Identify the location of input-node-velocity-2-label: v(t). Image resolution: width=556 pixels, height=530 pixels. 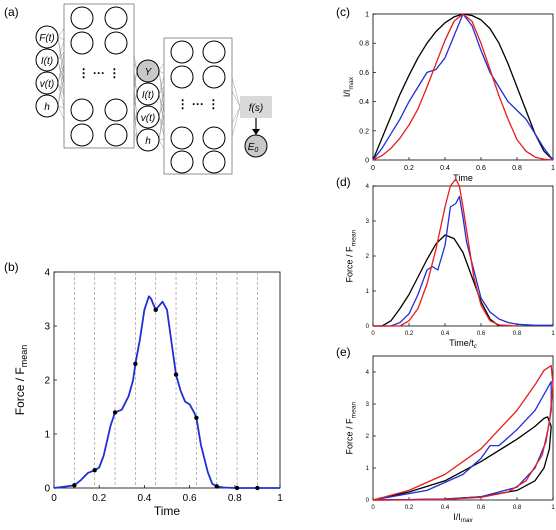
(148, 118).